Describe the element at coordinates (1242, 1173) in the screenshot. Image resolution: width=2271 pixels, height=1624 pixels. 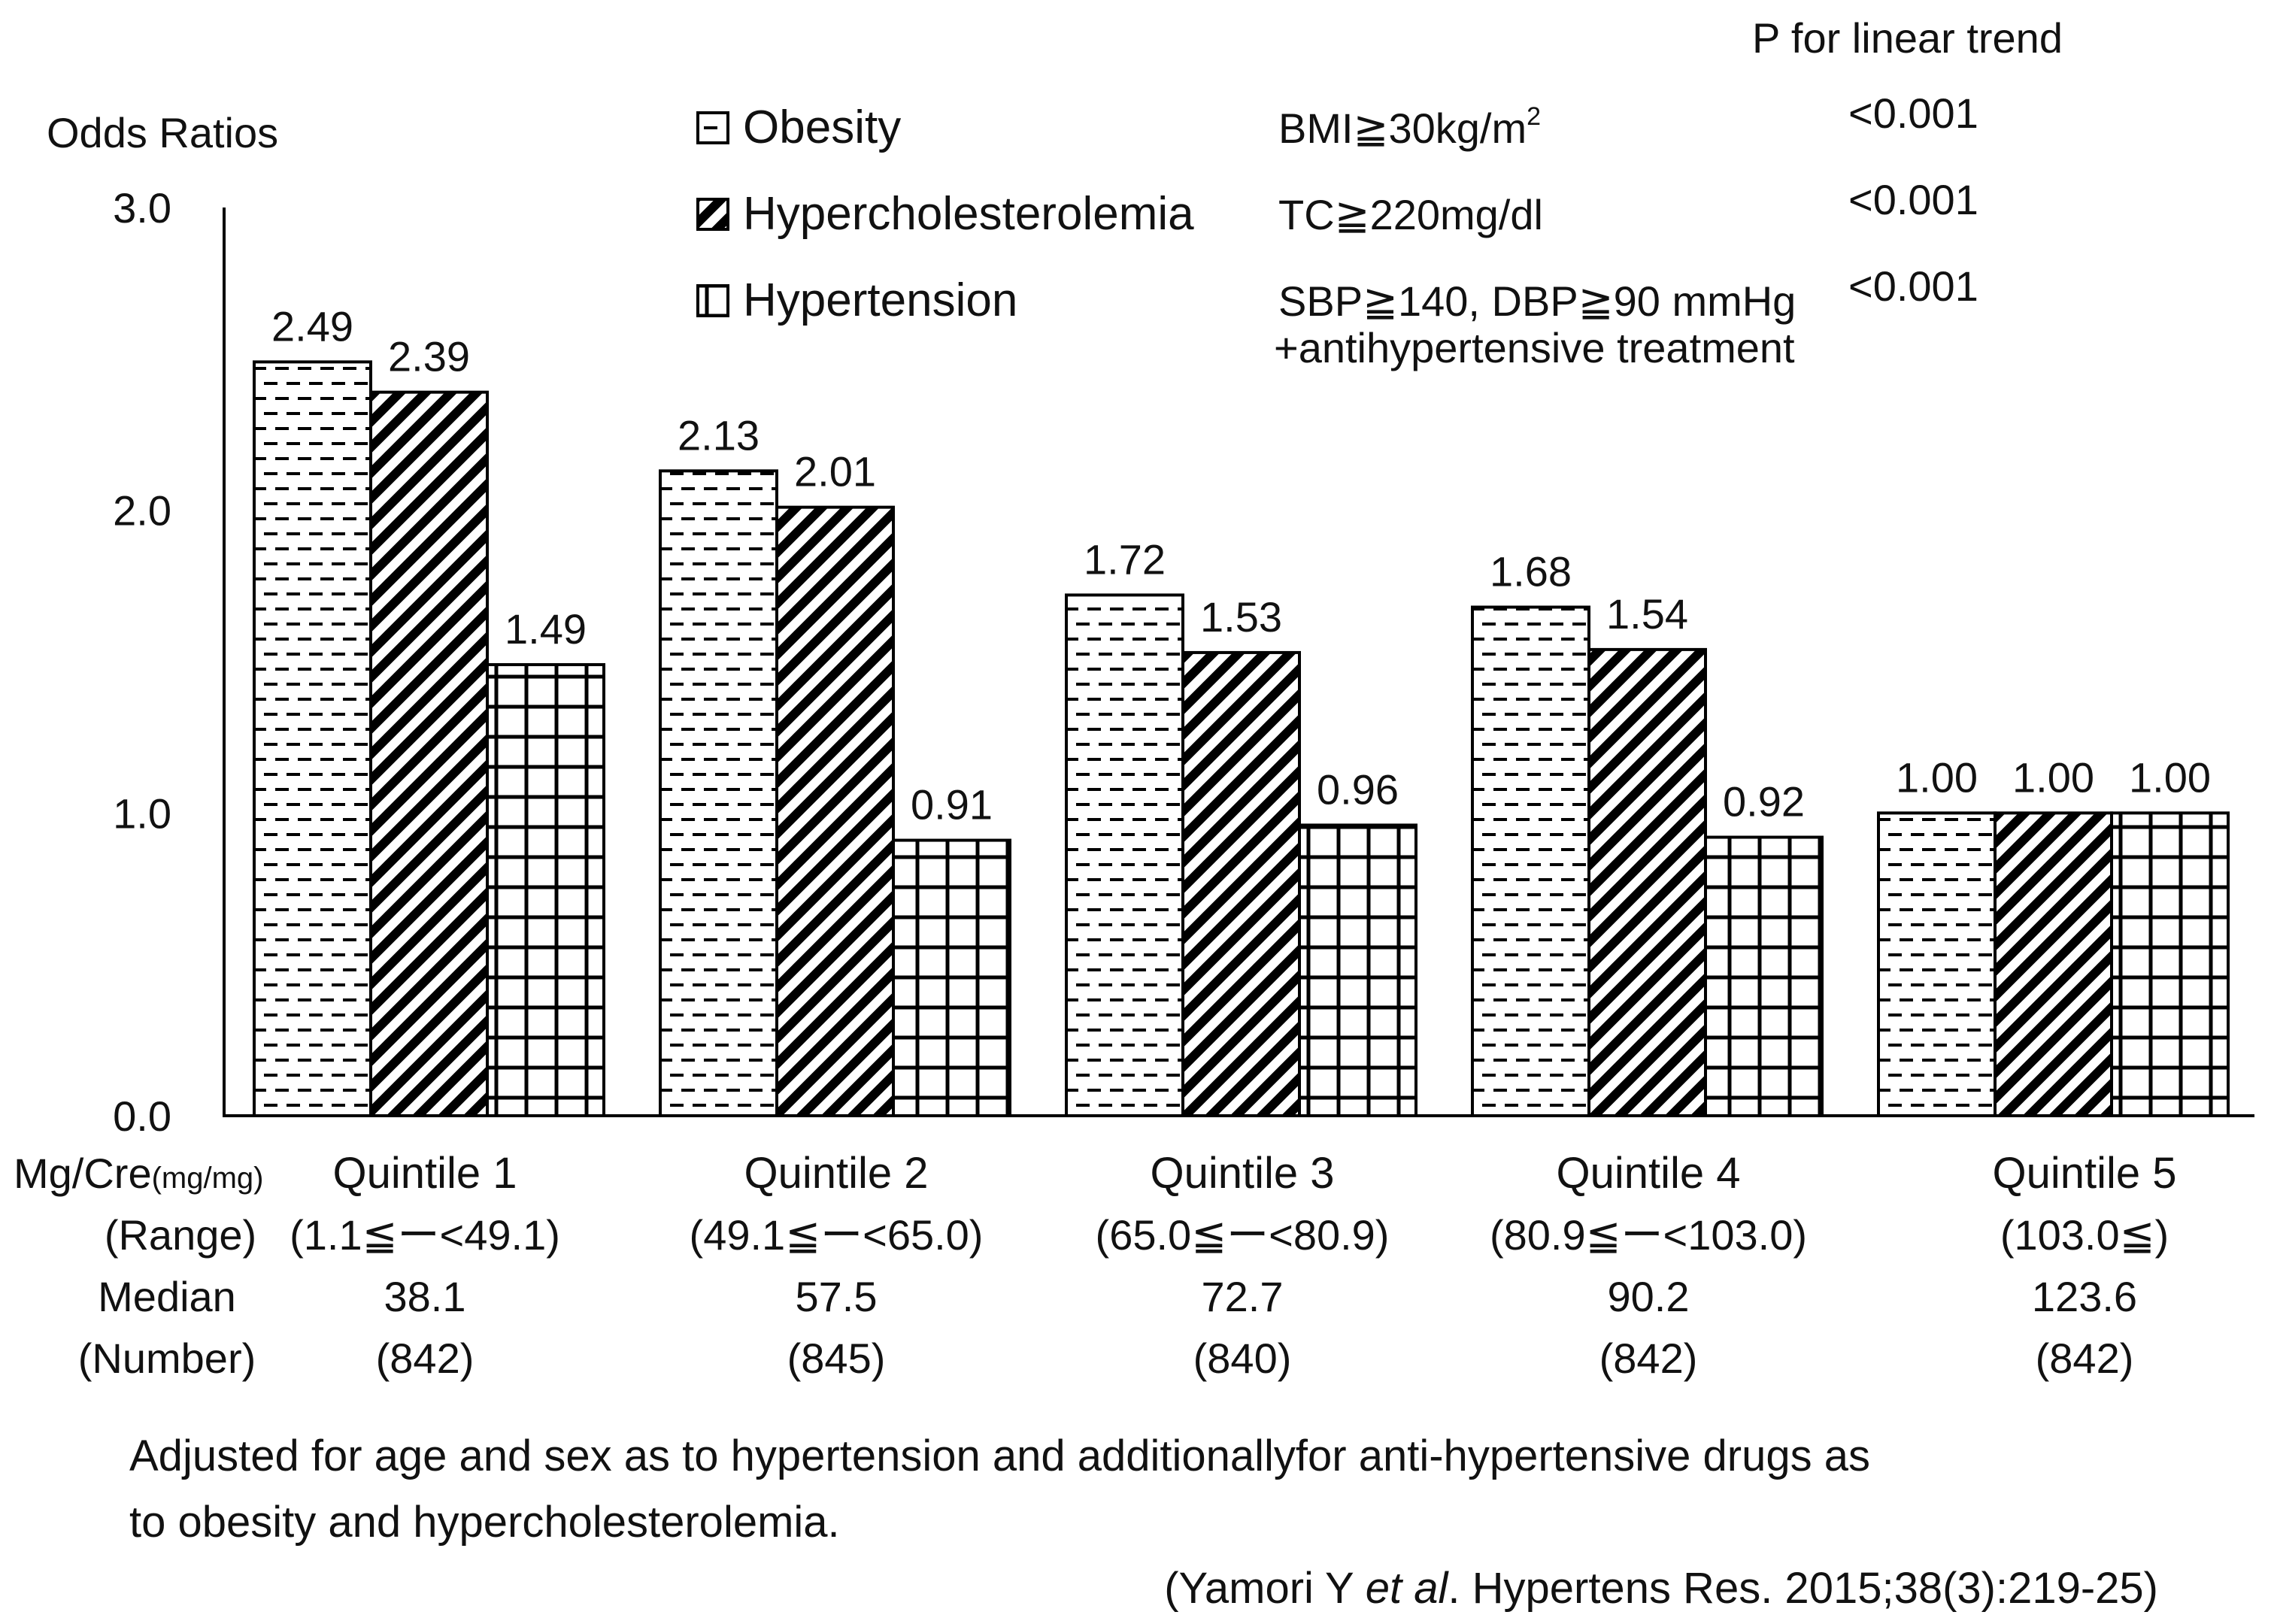
I see `x-tick-label: Quintile 3` at that location.